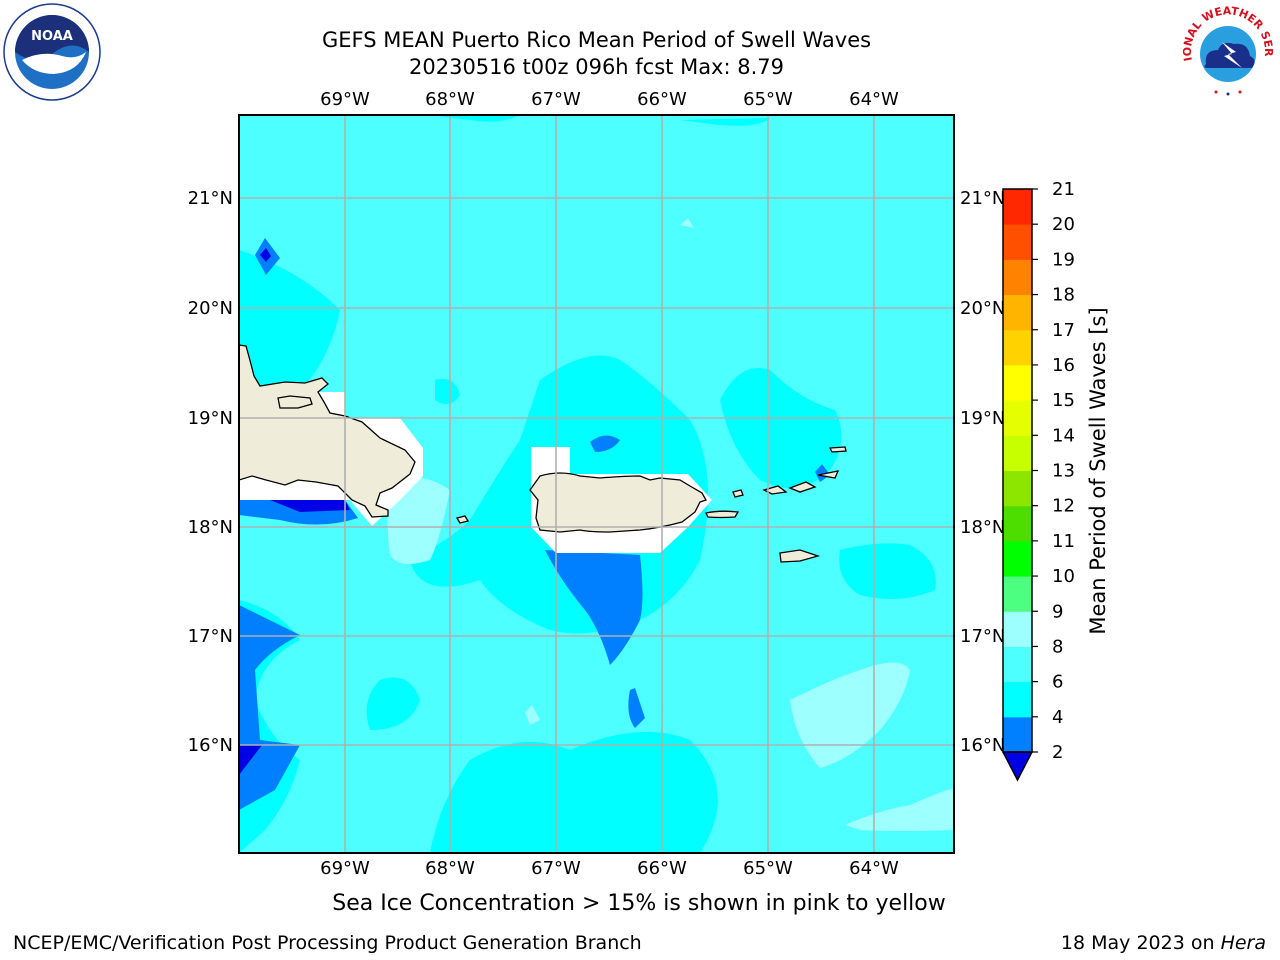 The height and width of the screenshot is (960, 1280). I want to click on swell-under-2s-regions, so click(294, 511).